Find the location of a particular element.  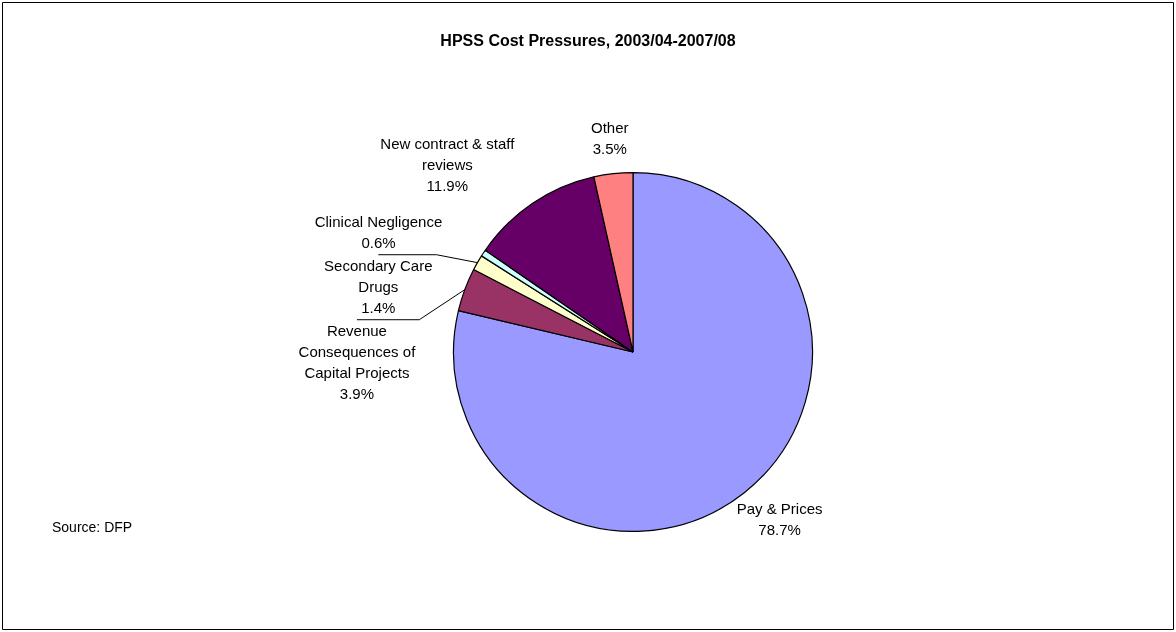

chart-title: HPSS Cost Pressures, 2003/04-2007/08 is located at coordinates (588, 41).